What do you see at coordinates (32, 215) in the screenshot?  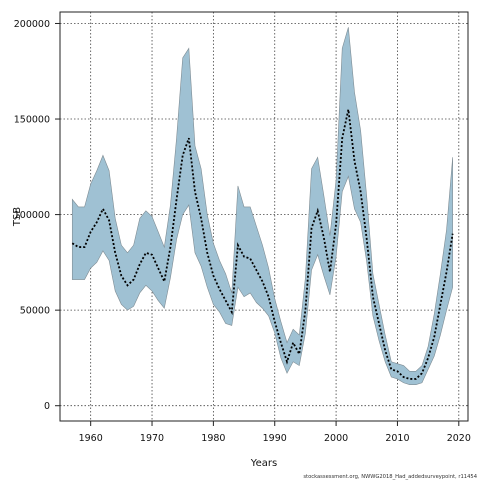 I see `y-tick-label: 100000` at bounding box center [32, 215].